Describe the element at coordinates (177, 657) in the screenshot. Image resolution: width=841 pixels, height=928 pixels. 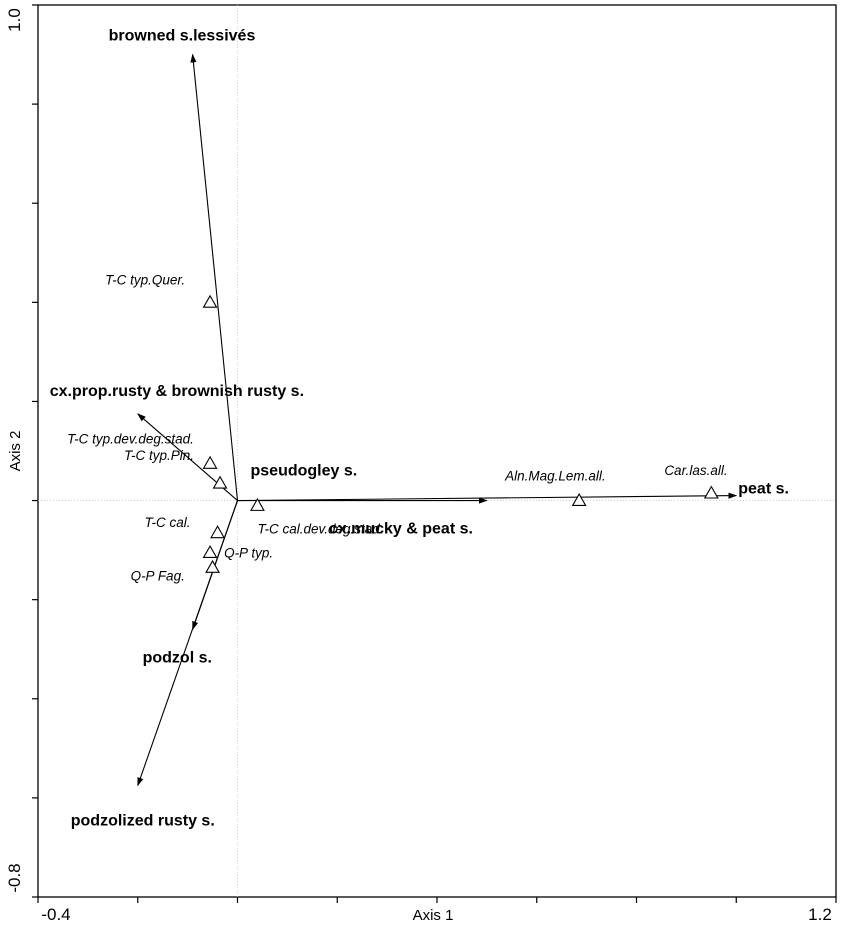
I see `vector-label-podzol-s: podzol s.` at that location.